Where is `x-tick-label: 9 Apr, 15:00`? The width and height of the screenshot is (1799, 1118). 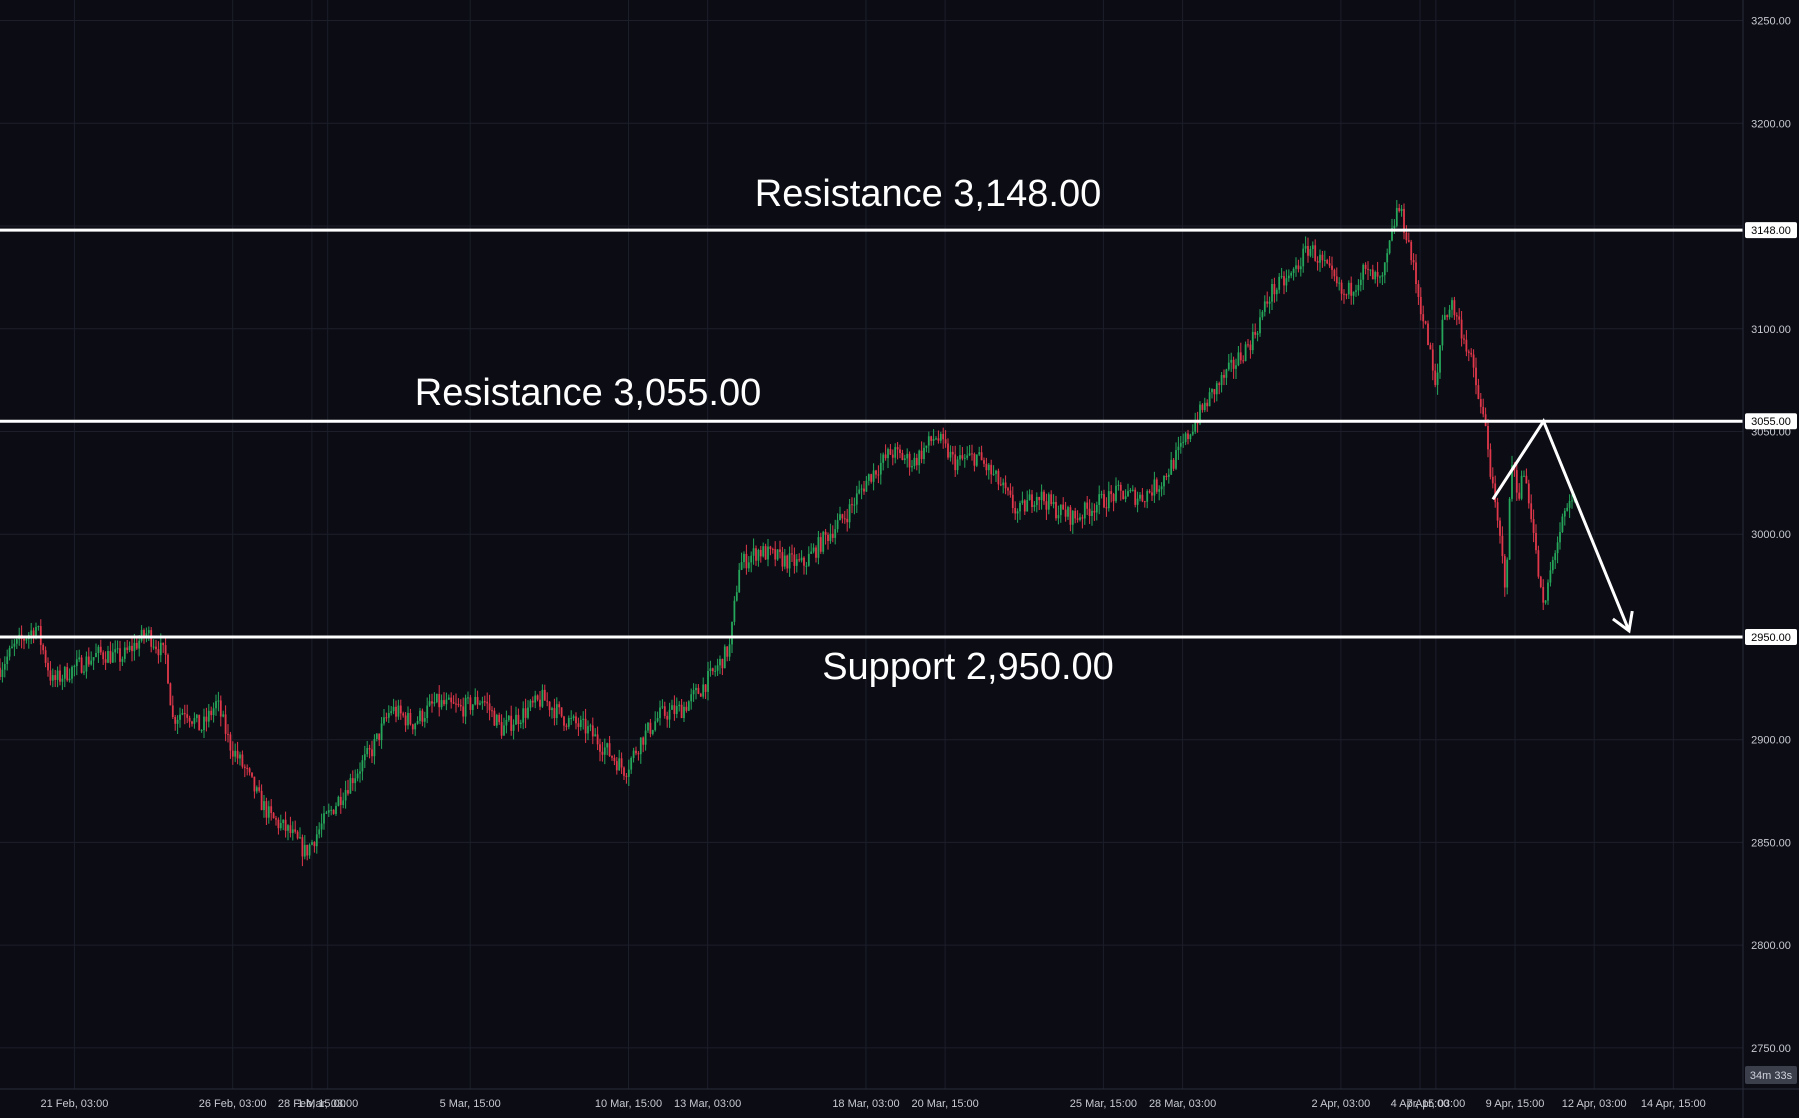
x-tick-label: 9 Apr, 15:00 is located at coordinates (1515, 1104).